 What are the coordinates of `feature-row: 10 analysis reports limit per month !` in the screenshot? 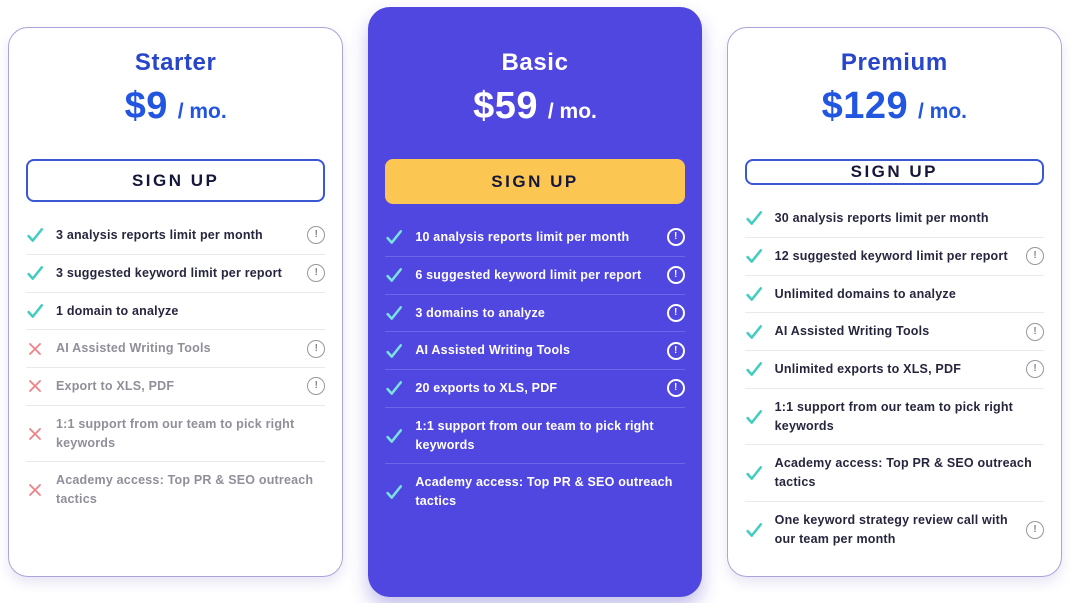 It's located at (535, 238).